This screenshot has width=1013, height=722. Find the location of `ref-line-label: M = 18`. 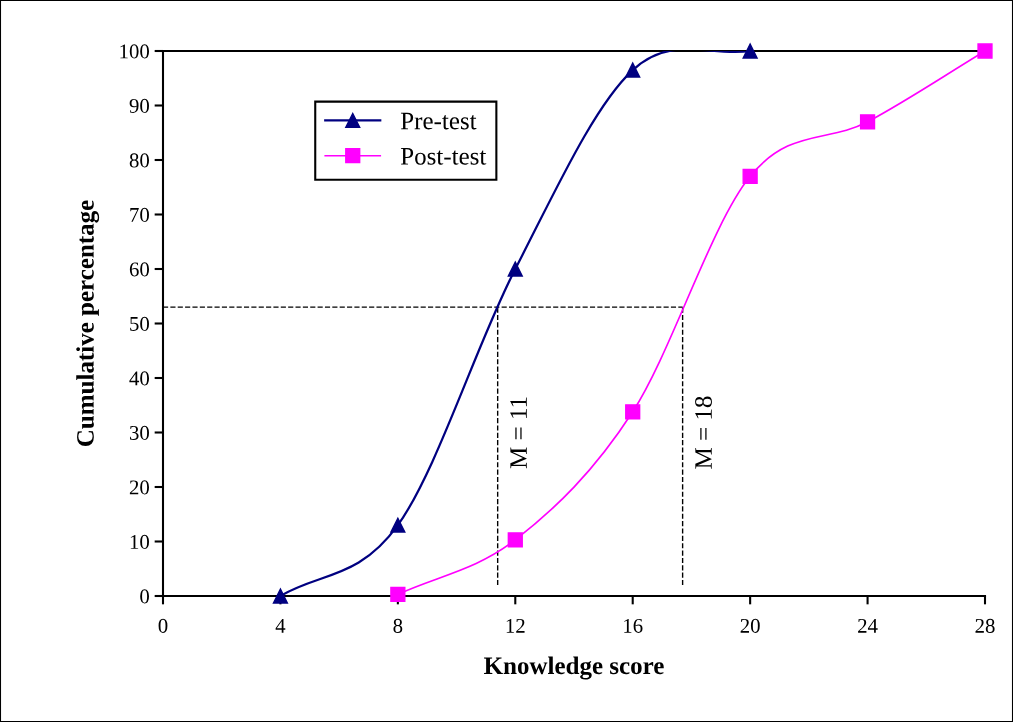

ref-line-label: M = 18 is located at coordinates (703, 432).